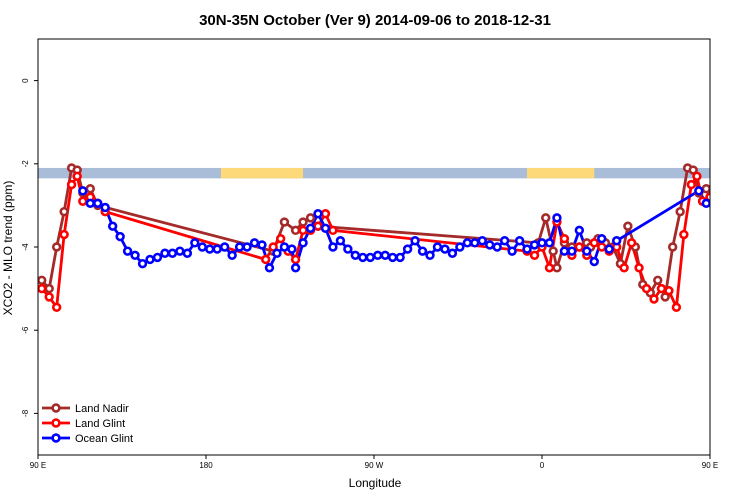 This screenshot has height=500, width=750. I want to click on x-tick-label: 0, so click(542, 465).